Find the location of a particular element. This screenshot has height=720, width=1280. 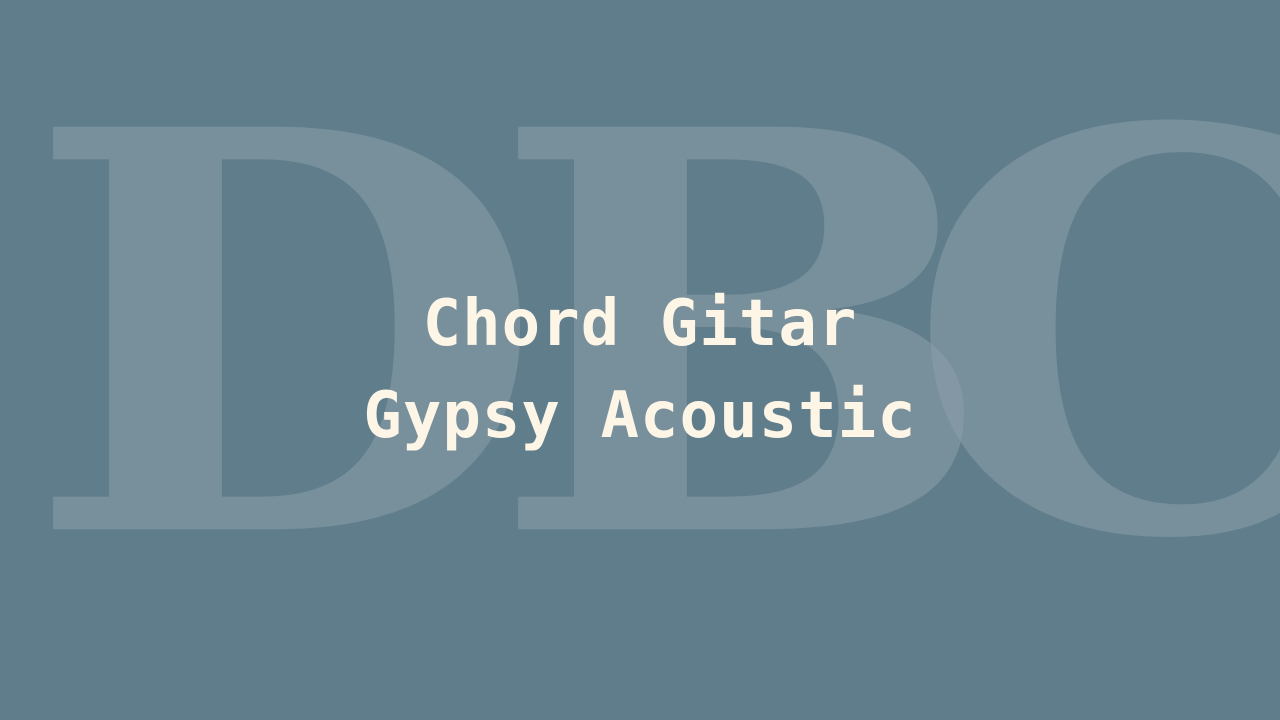

title-line-2: Gypsy Acoustic is located at coordinates (640, 416).